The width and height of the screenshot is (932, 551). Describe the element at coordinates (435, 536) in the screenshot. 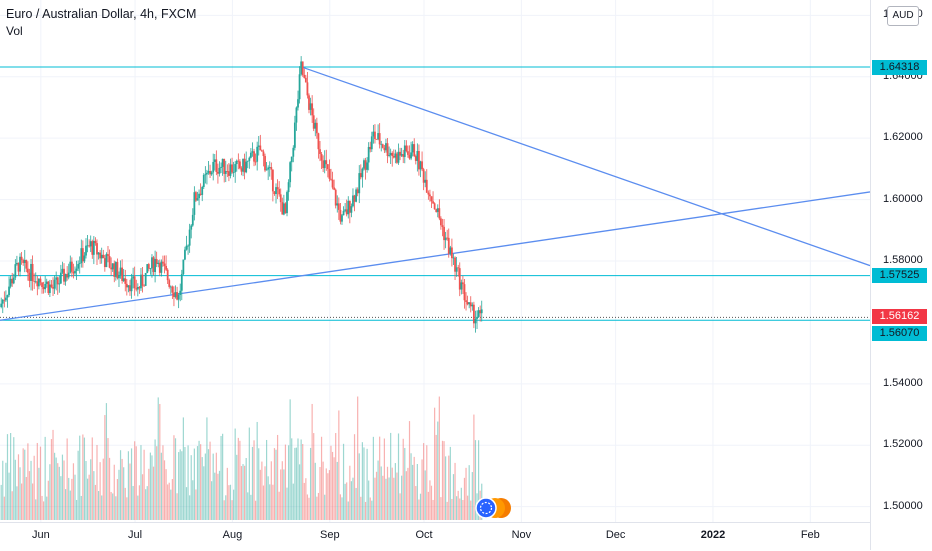

I see `time-scale: Jun Jul Aug Sep Oct Nov Dec 2022 Feb` at that location.